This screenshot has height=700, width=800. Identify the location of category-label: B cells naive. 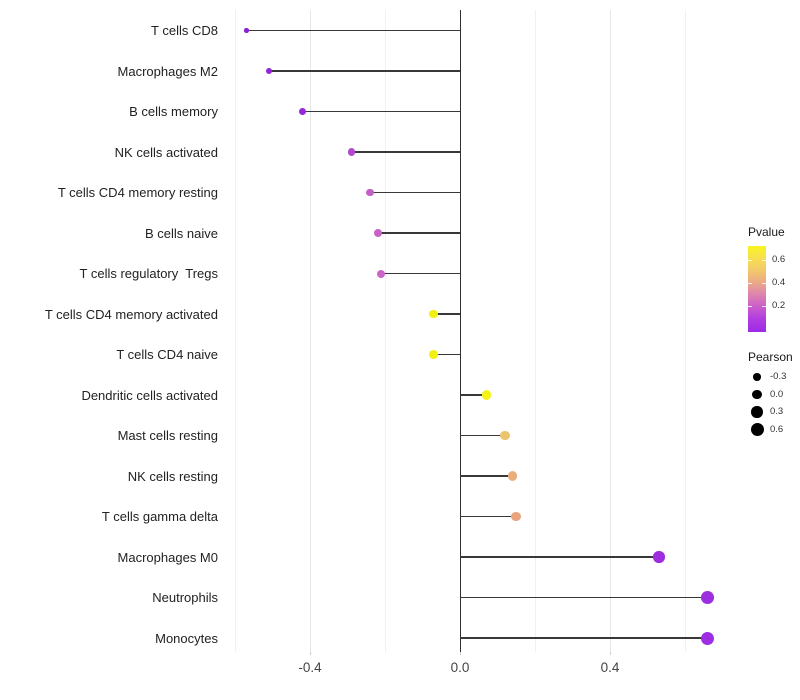
(181, 233).